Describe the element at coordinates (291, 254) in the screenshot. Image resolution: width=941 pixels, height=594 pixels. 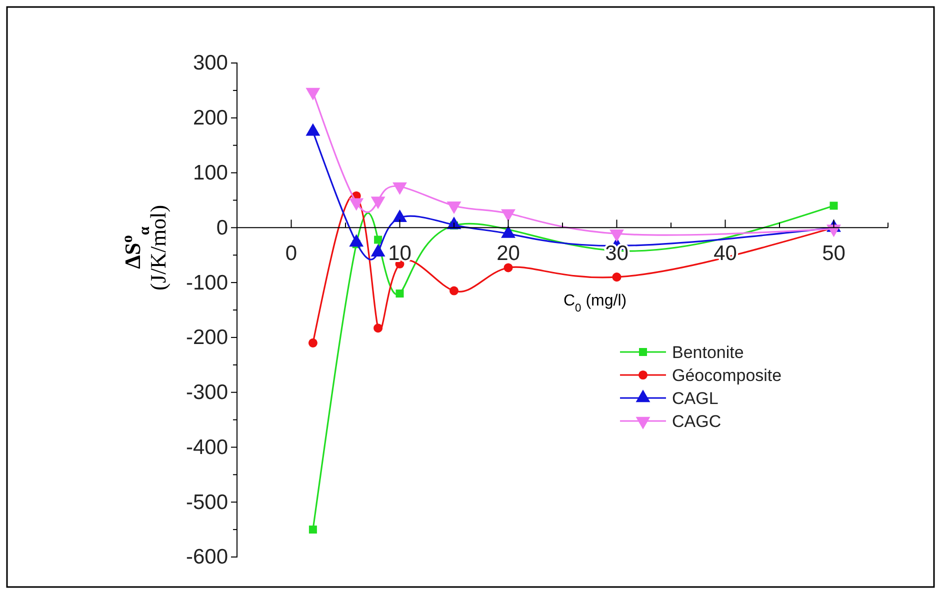
I see `x-tick-label: 0` at that location.